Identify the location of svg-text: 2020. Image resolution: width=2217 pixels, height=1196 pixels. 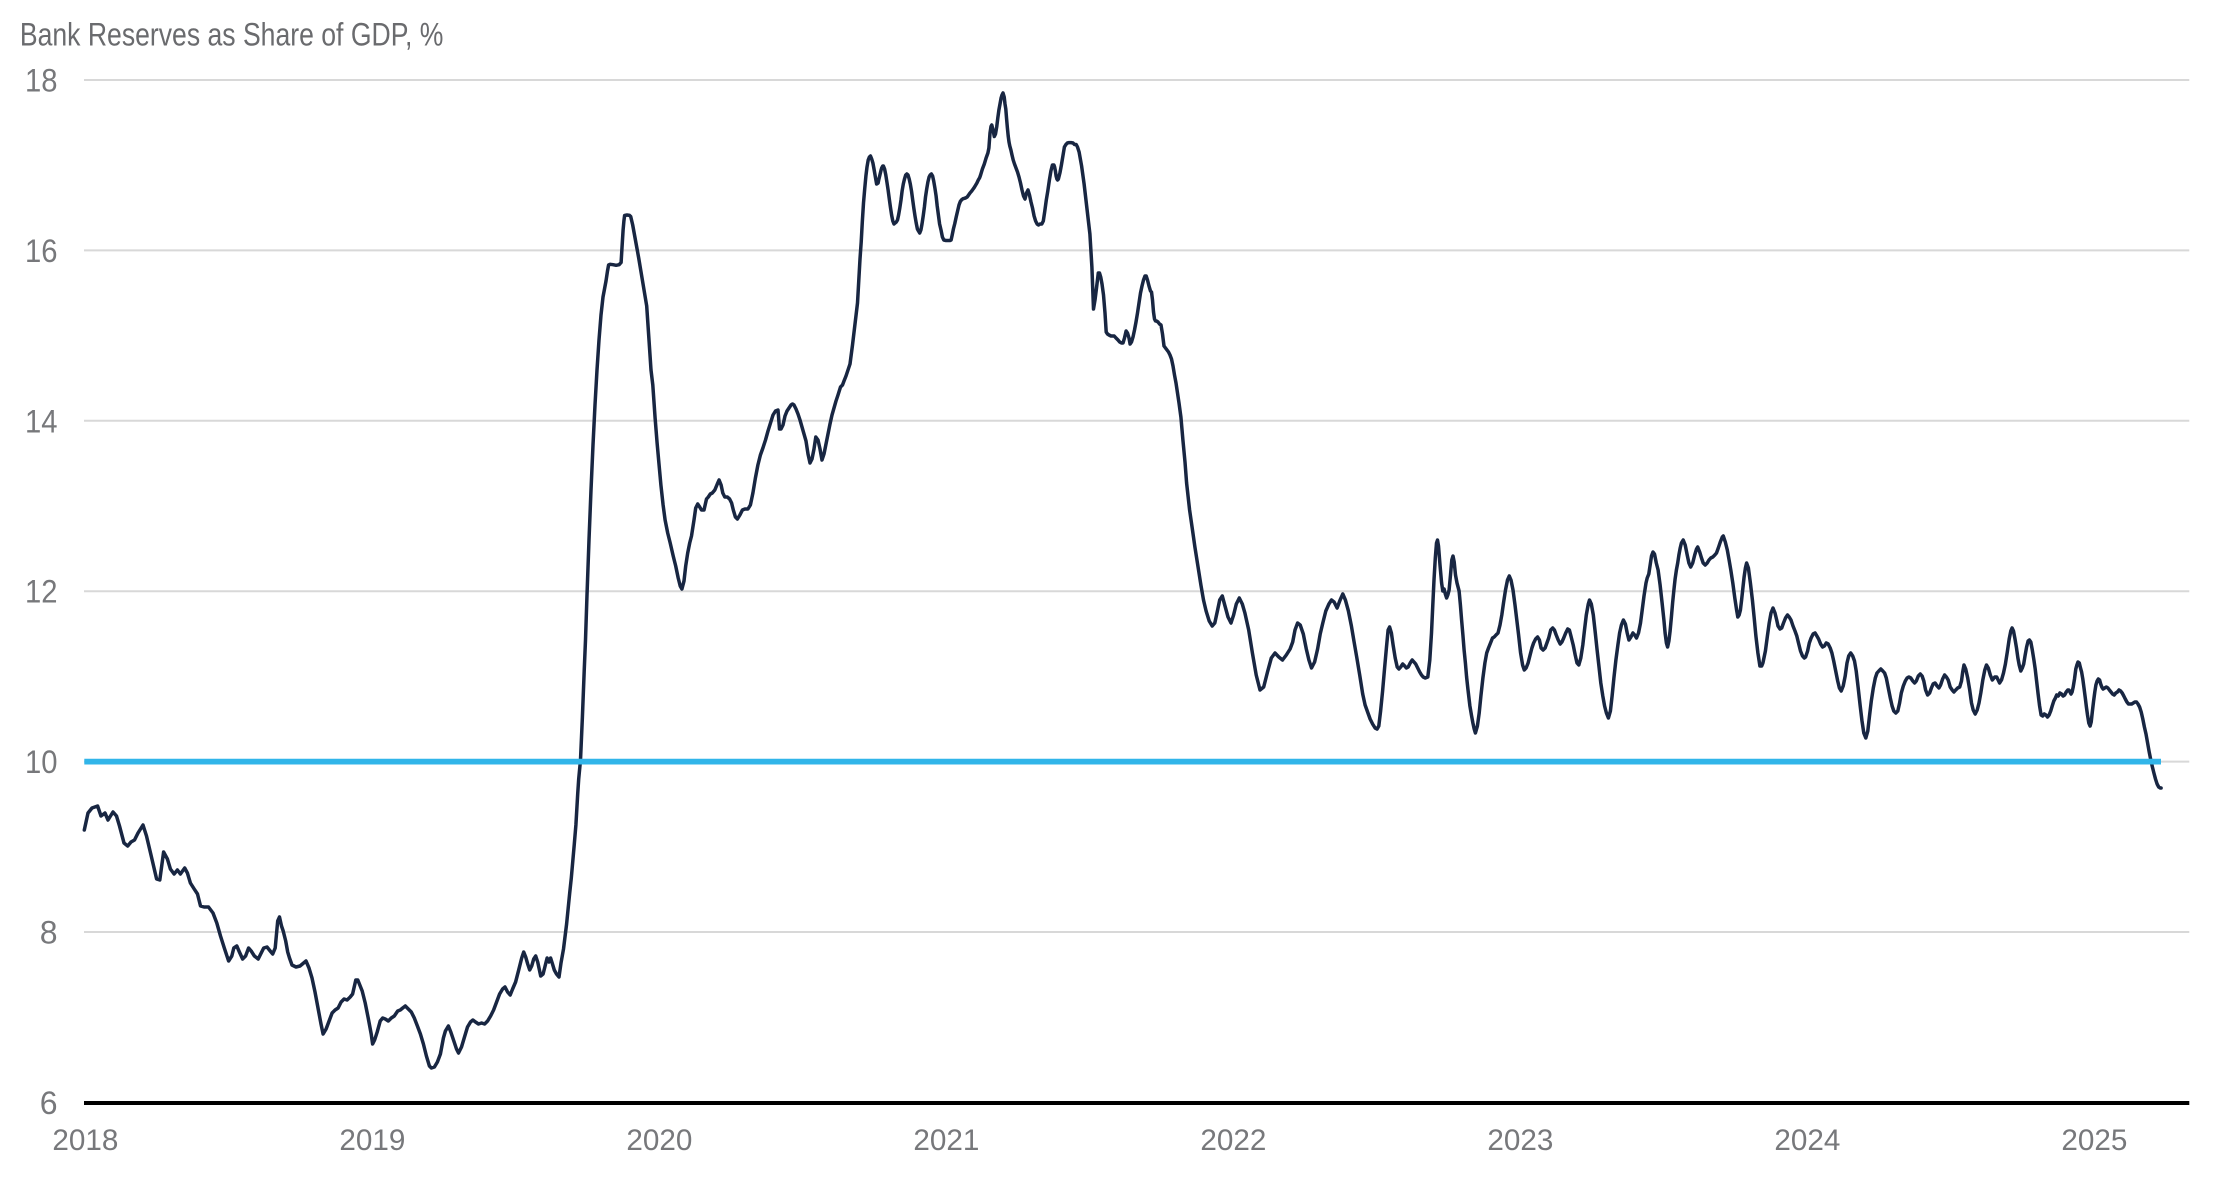
(659, 1140).